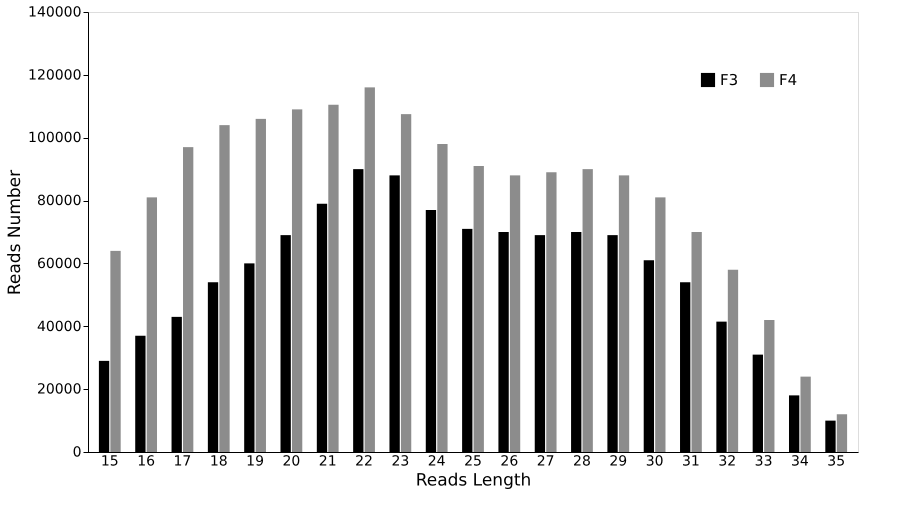 This screenshot has width=909, height=530. Describe the element at coordinates (655, 462) in the screenshot. I see `x-tick-label: 30` at that location.